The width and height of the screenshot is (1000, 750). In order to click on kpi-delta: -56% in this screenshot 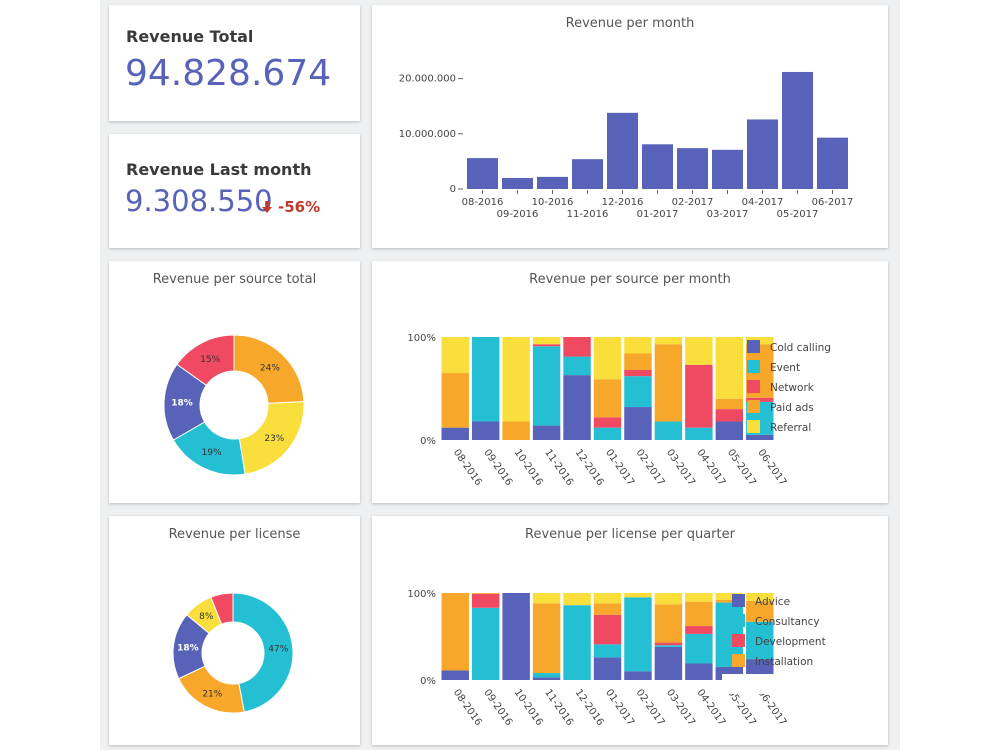, I will do `click(299, 207)`.